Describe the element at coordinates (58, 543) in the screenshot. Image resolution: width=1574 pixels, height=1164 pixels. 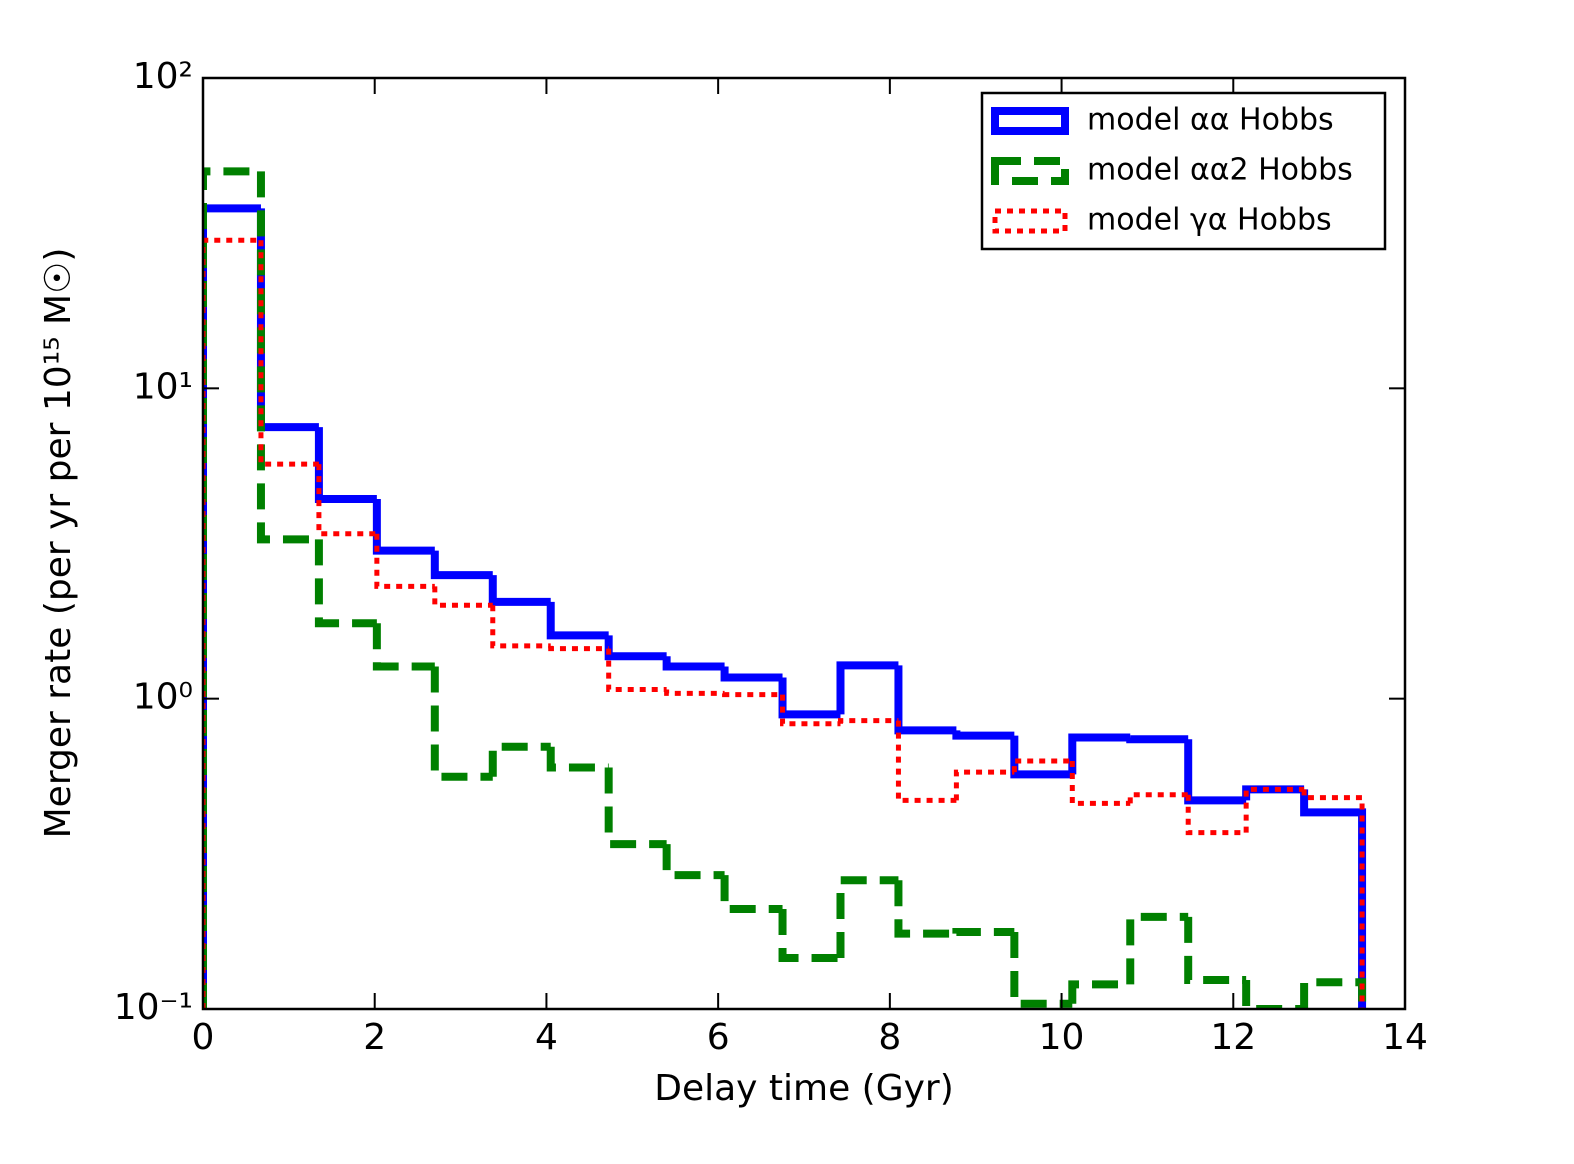
I see `y-axis-label: Merger rate (per yr per 10¹⁵ M☉)` at that location.